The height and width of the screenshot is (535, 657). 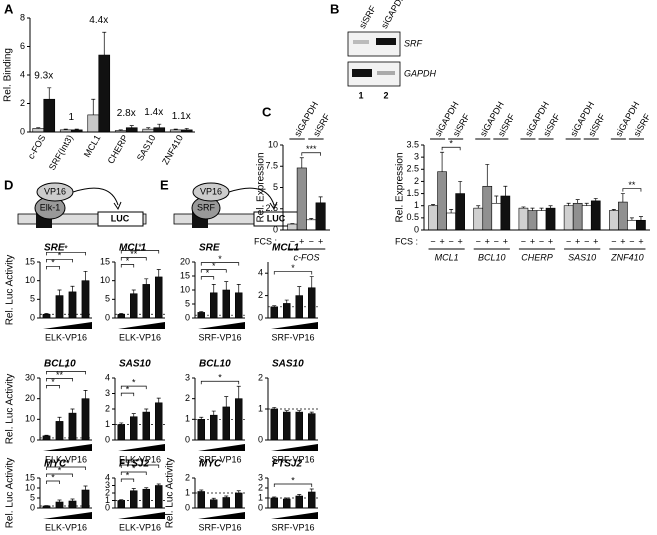 What do you see at coordinates (367, 17) in the screenshot?
I see `lane-label: siSRF` at bounding box center [367, 17].